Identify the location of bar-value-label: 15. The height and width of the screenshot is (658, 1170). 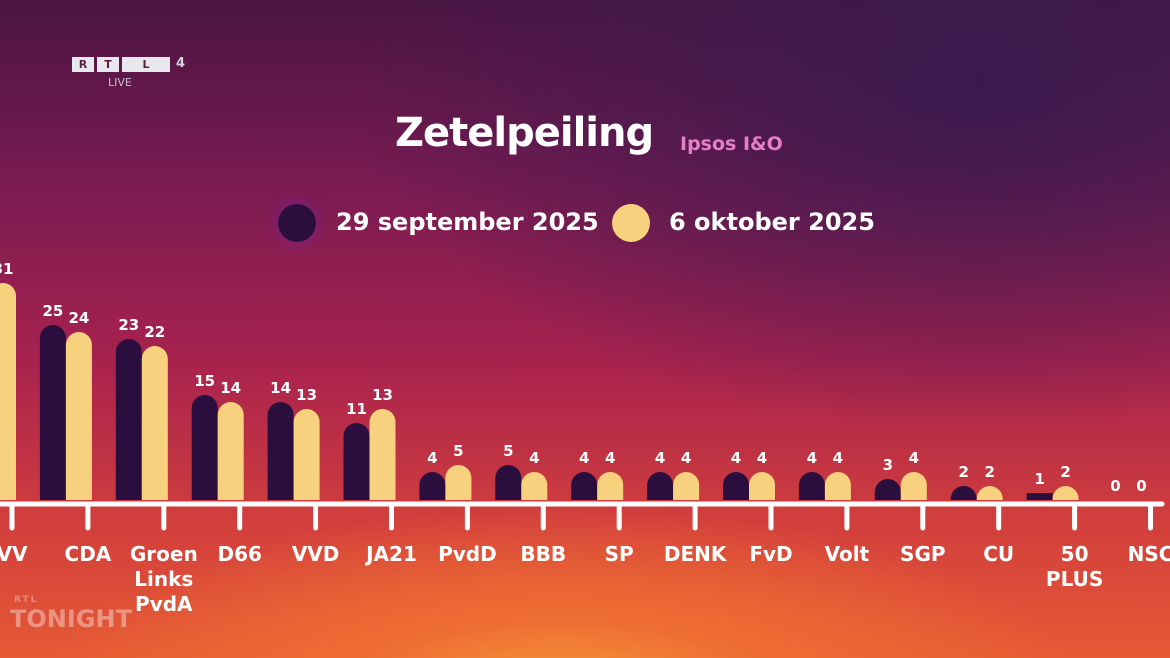
(204, 381).